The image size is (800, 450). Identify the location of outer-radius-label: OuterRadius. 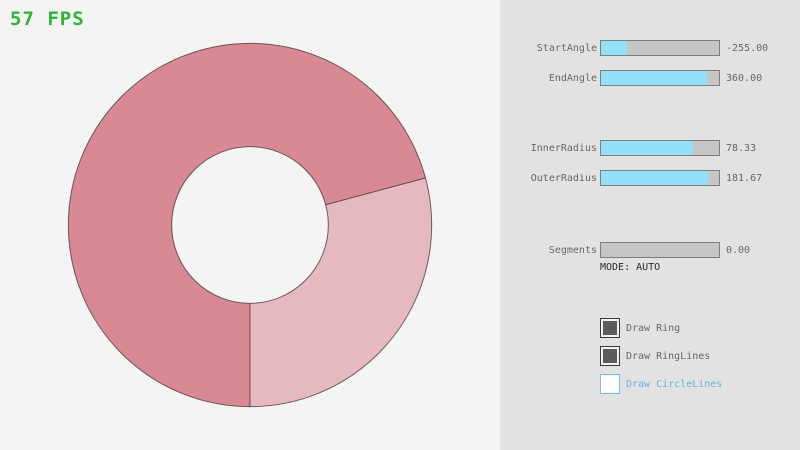
(563, 178).